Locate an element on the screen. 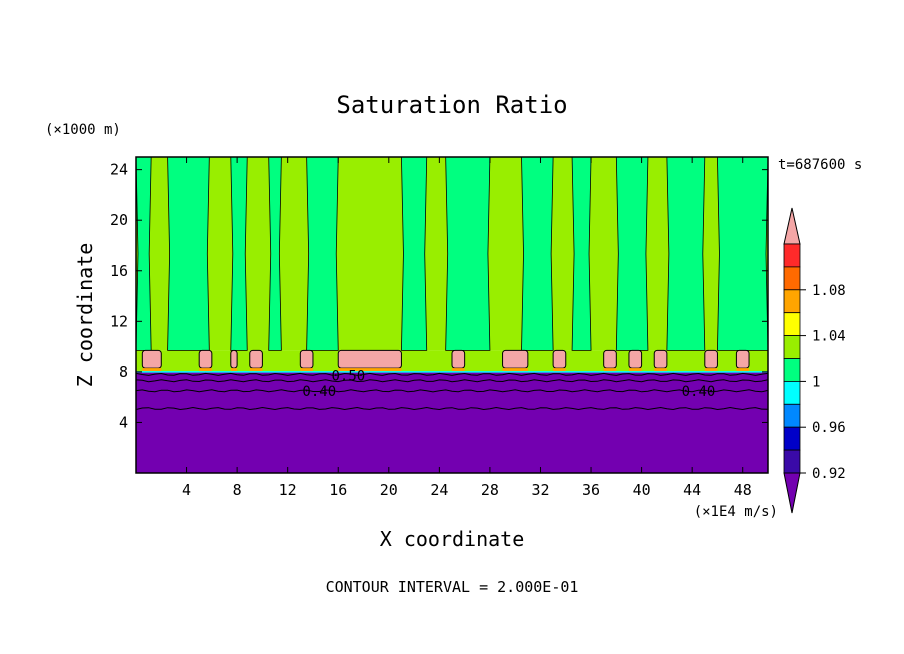 The height and width of the screenshot is (654, 904). x-tick-label: 4 is located at coordinates (186, 490).